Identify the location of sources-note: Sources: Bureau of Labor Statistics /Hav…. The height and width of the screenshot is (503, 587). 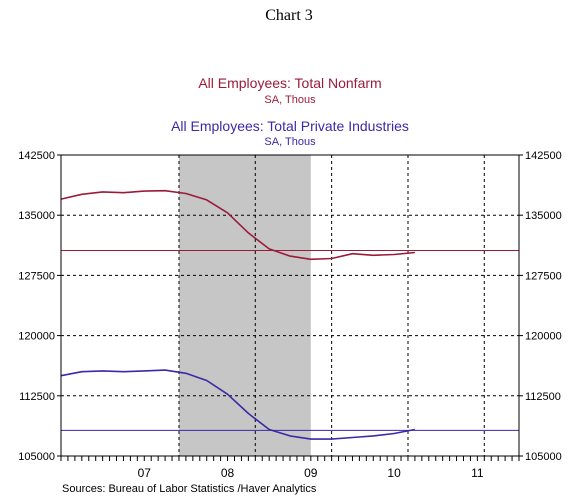
(189, 489).